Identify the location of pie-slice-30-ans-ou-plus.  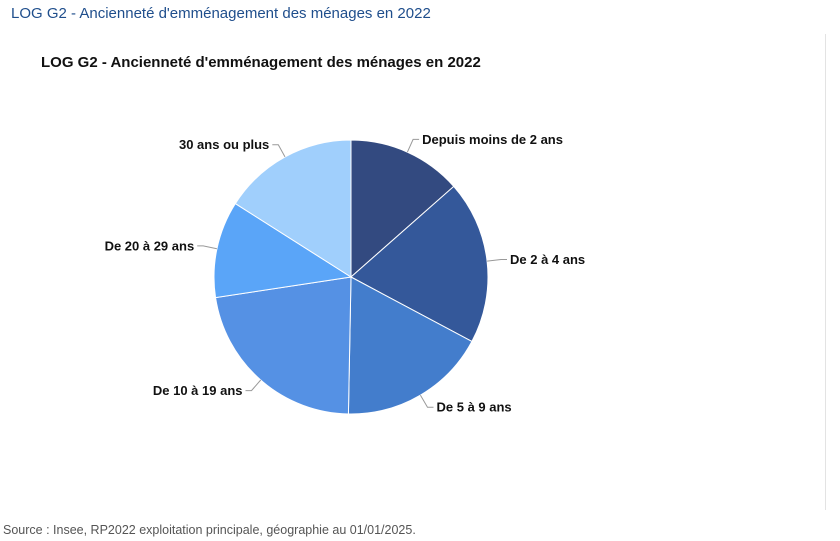
(293, 208).